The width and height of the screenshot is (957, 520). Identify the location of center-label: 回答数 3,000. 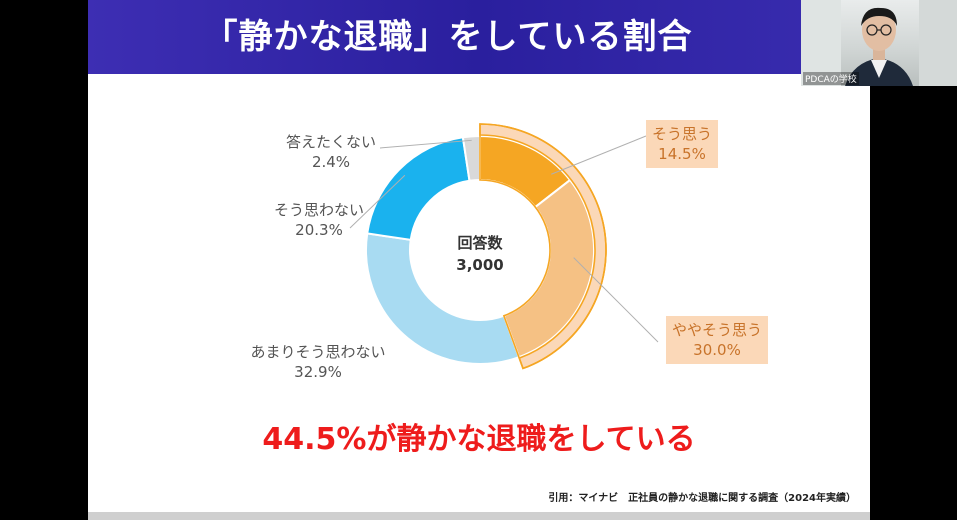
(480, 254).